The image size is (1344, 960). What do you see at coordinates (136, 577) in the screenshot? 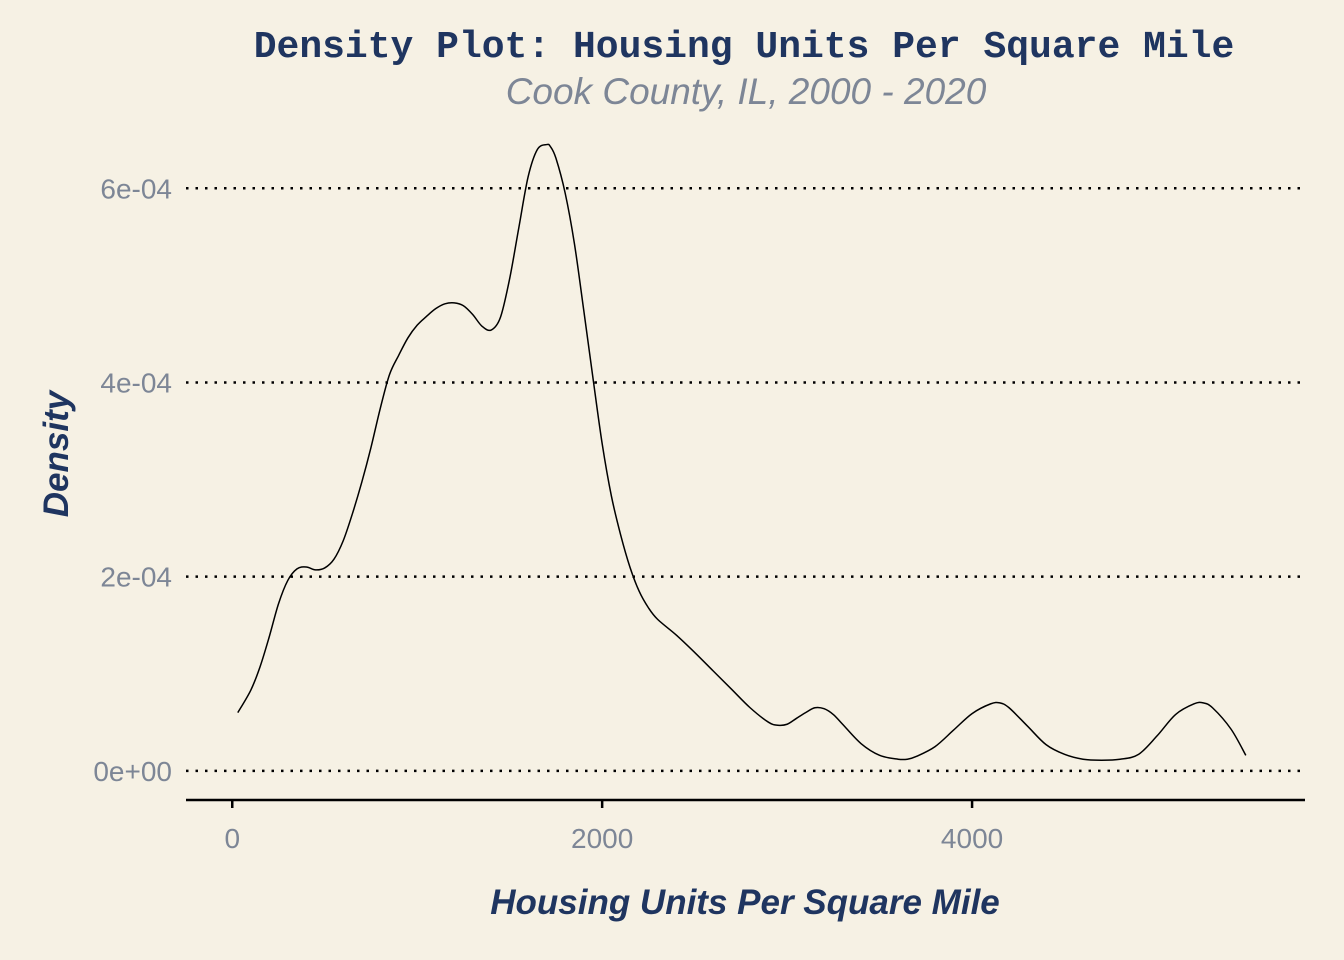
I see `y-tick-label: 2e-04` at bounding box center [136, 577].